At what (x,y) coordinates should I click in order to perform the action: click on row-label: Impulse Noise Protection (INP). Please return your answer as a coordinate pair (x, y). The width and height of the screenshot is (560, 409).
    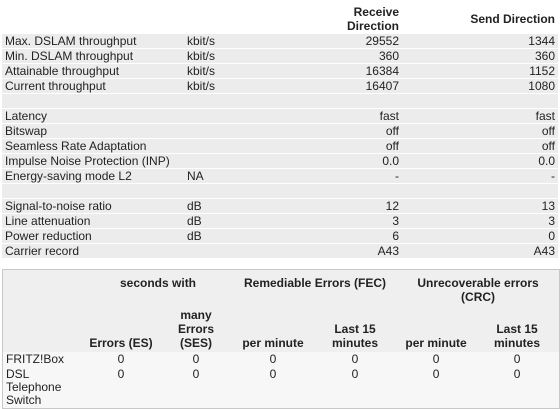
    Looking at the image, I should click on (93, 161).